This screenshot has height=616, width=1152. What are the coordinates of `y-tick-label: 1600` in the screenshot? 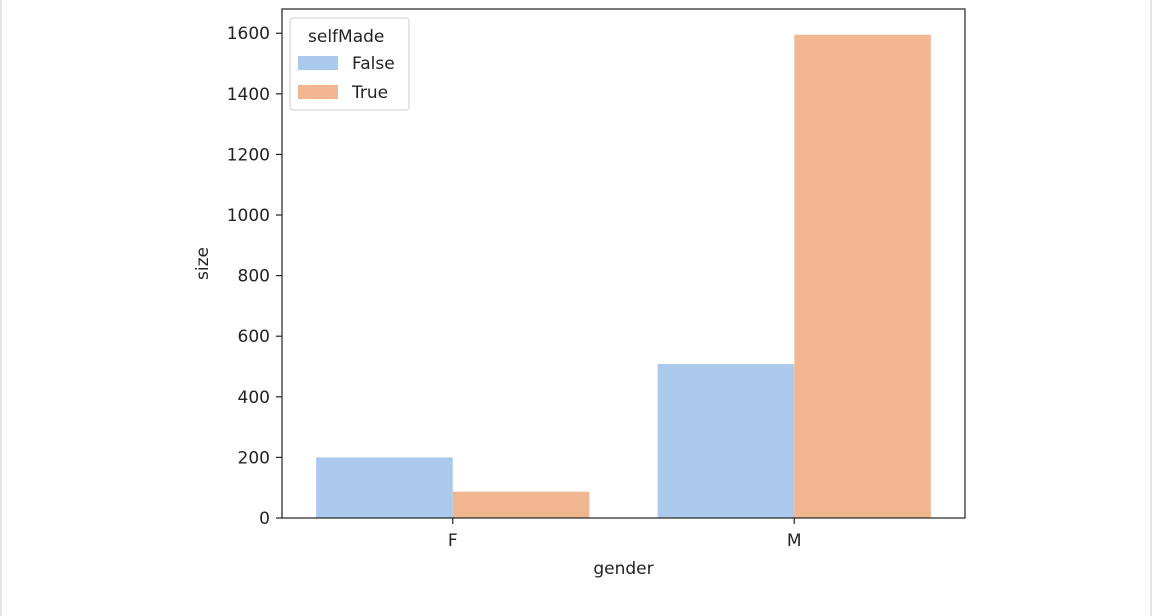 It's located at (248, 34).